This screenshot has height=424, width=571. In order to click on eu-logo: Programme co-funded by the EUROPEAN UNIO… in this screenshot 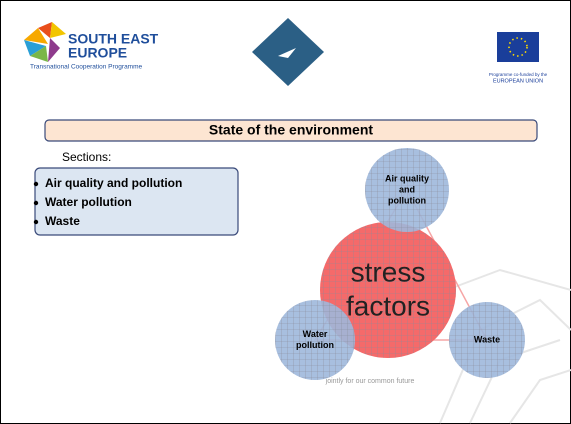, I will do `click(518, 58)`.